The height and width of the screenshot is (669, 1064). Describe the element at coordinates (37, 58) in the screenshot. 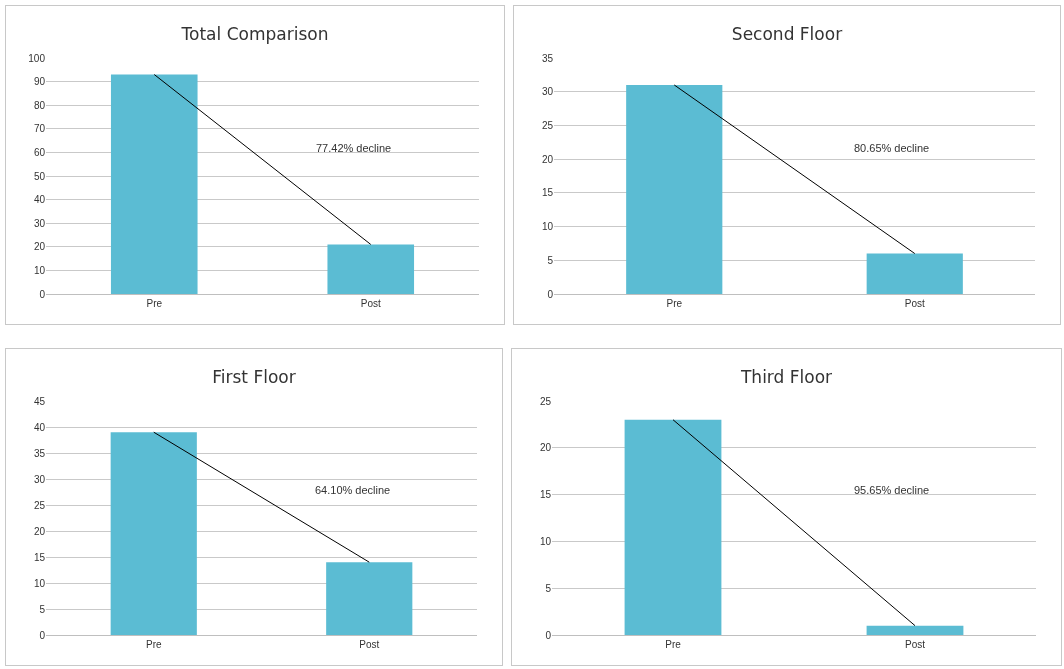

I see `y-tick-label: 100` at that location.